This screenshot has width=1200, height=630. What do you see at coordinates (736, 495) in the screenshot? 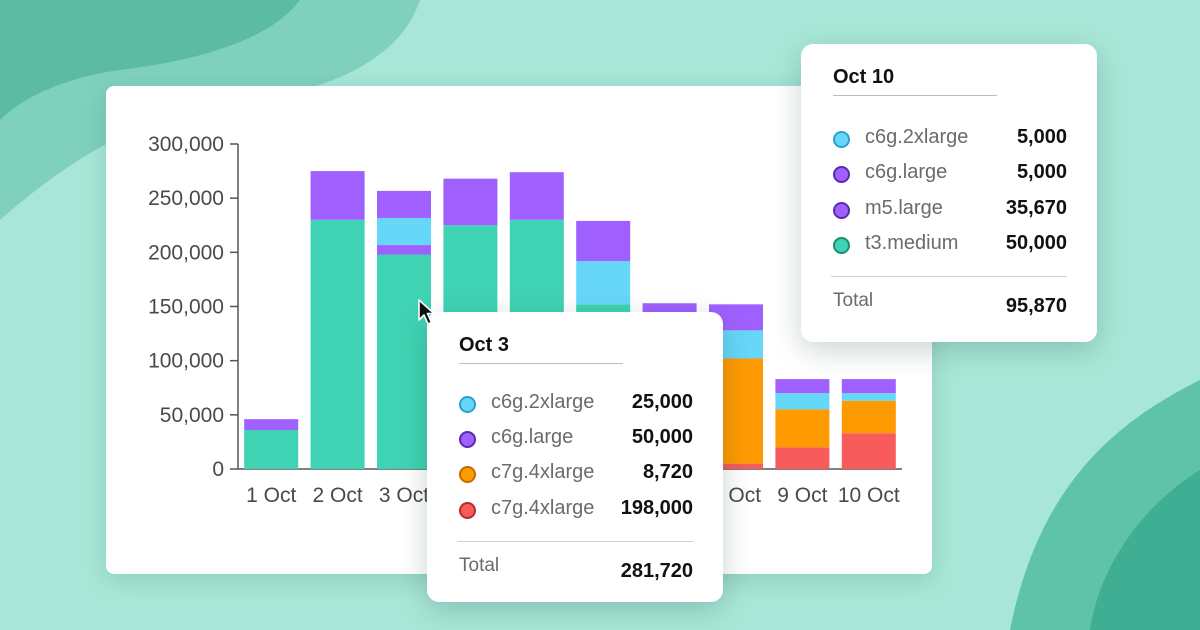
I see `x-tick-label: 8 Oct` at bounding box center [736, 495].